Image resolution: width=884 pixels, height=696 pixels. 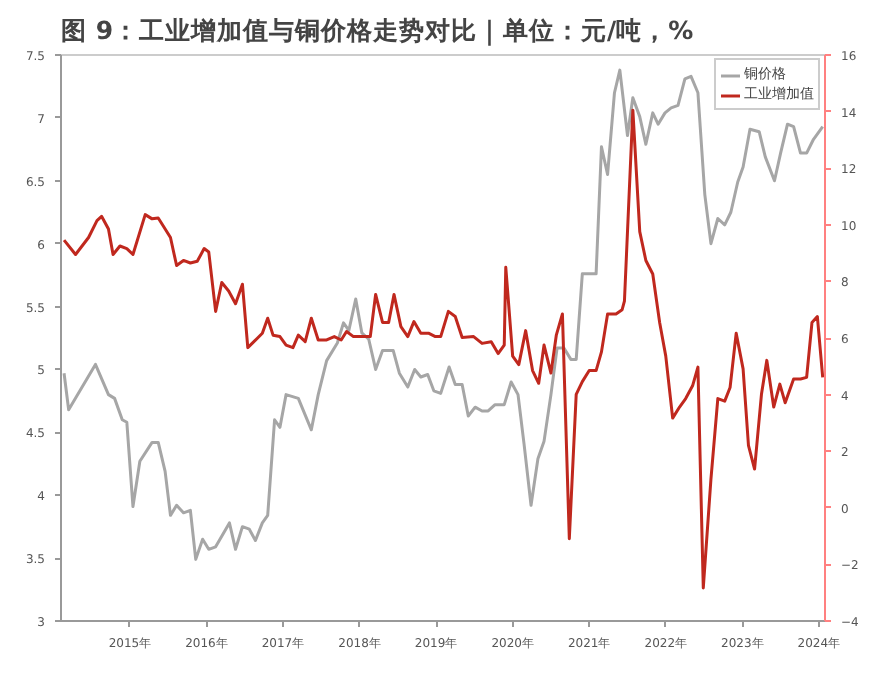 I want to click on chart-title: 图 9：工业增加值与铜价格走势对比｜单位：元/吨，%, so click(x=378, y=31).